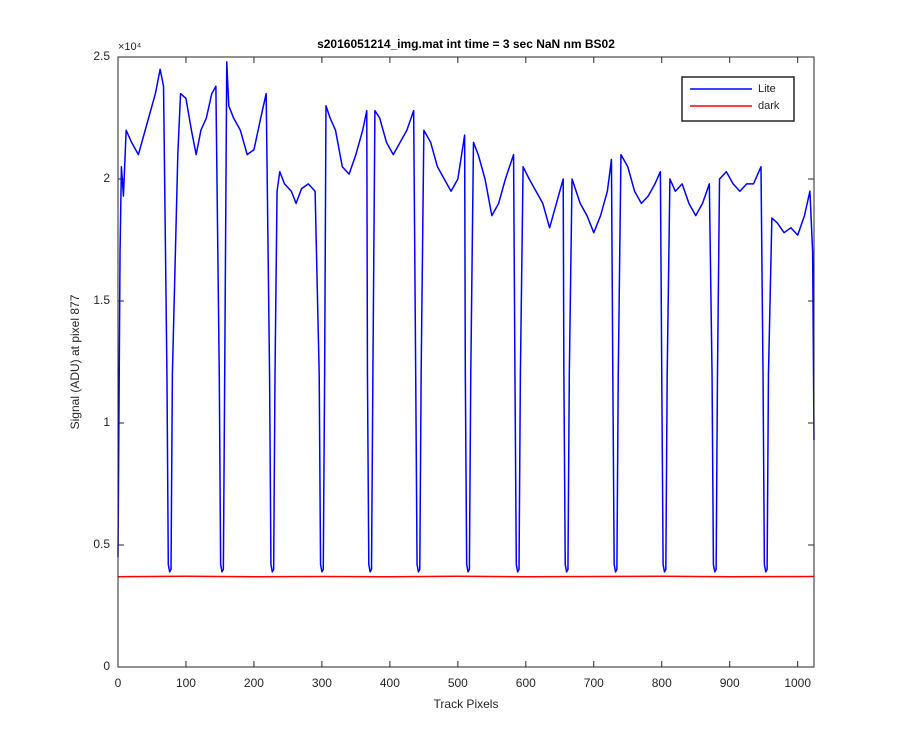 Image resolution: width=900 pixels, height=750 pixels. Describe the element at coordinates (322, 683) in the screenshot. I see `x-tick-label: 300` at that location.